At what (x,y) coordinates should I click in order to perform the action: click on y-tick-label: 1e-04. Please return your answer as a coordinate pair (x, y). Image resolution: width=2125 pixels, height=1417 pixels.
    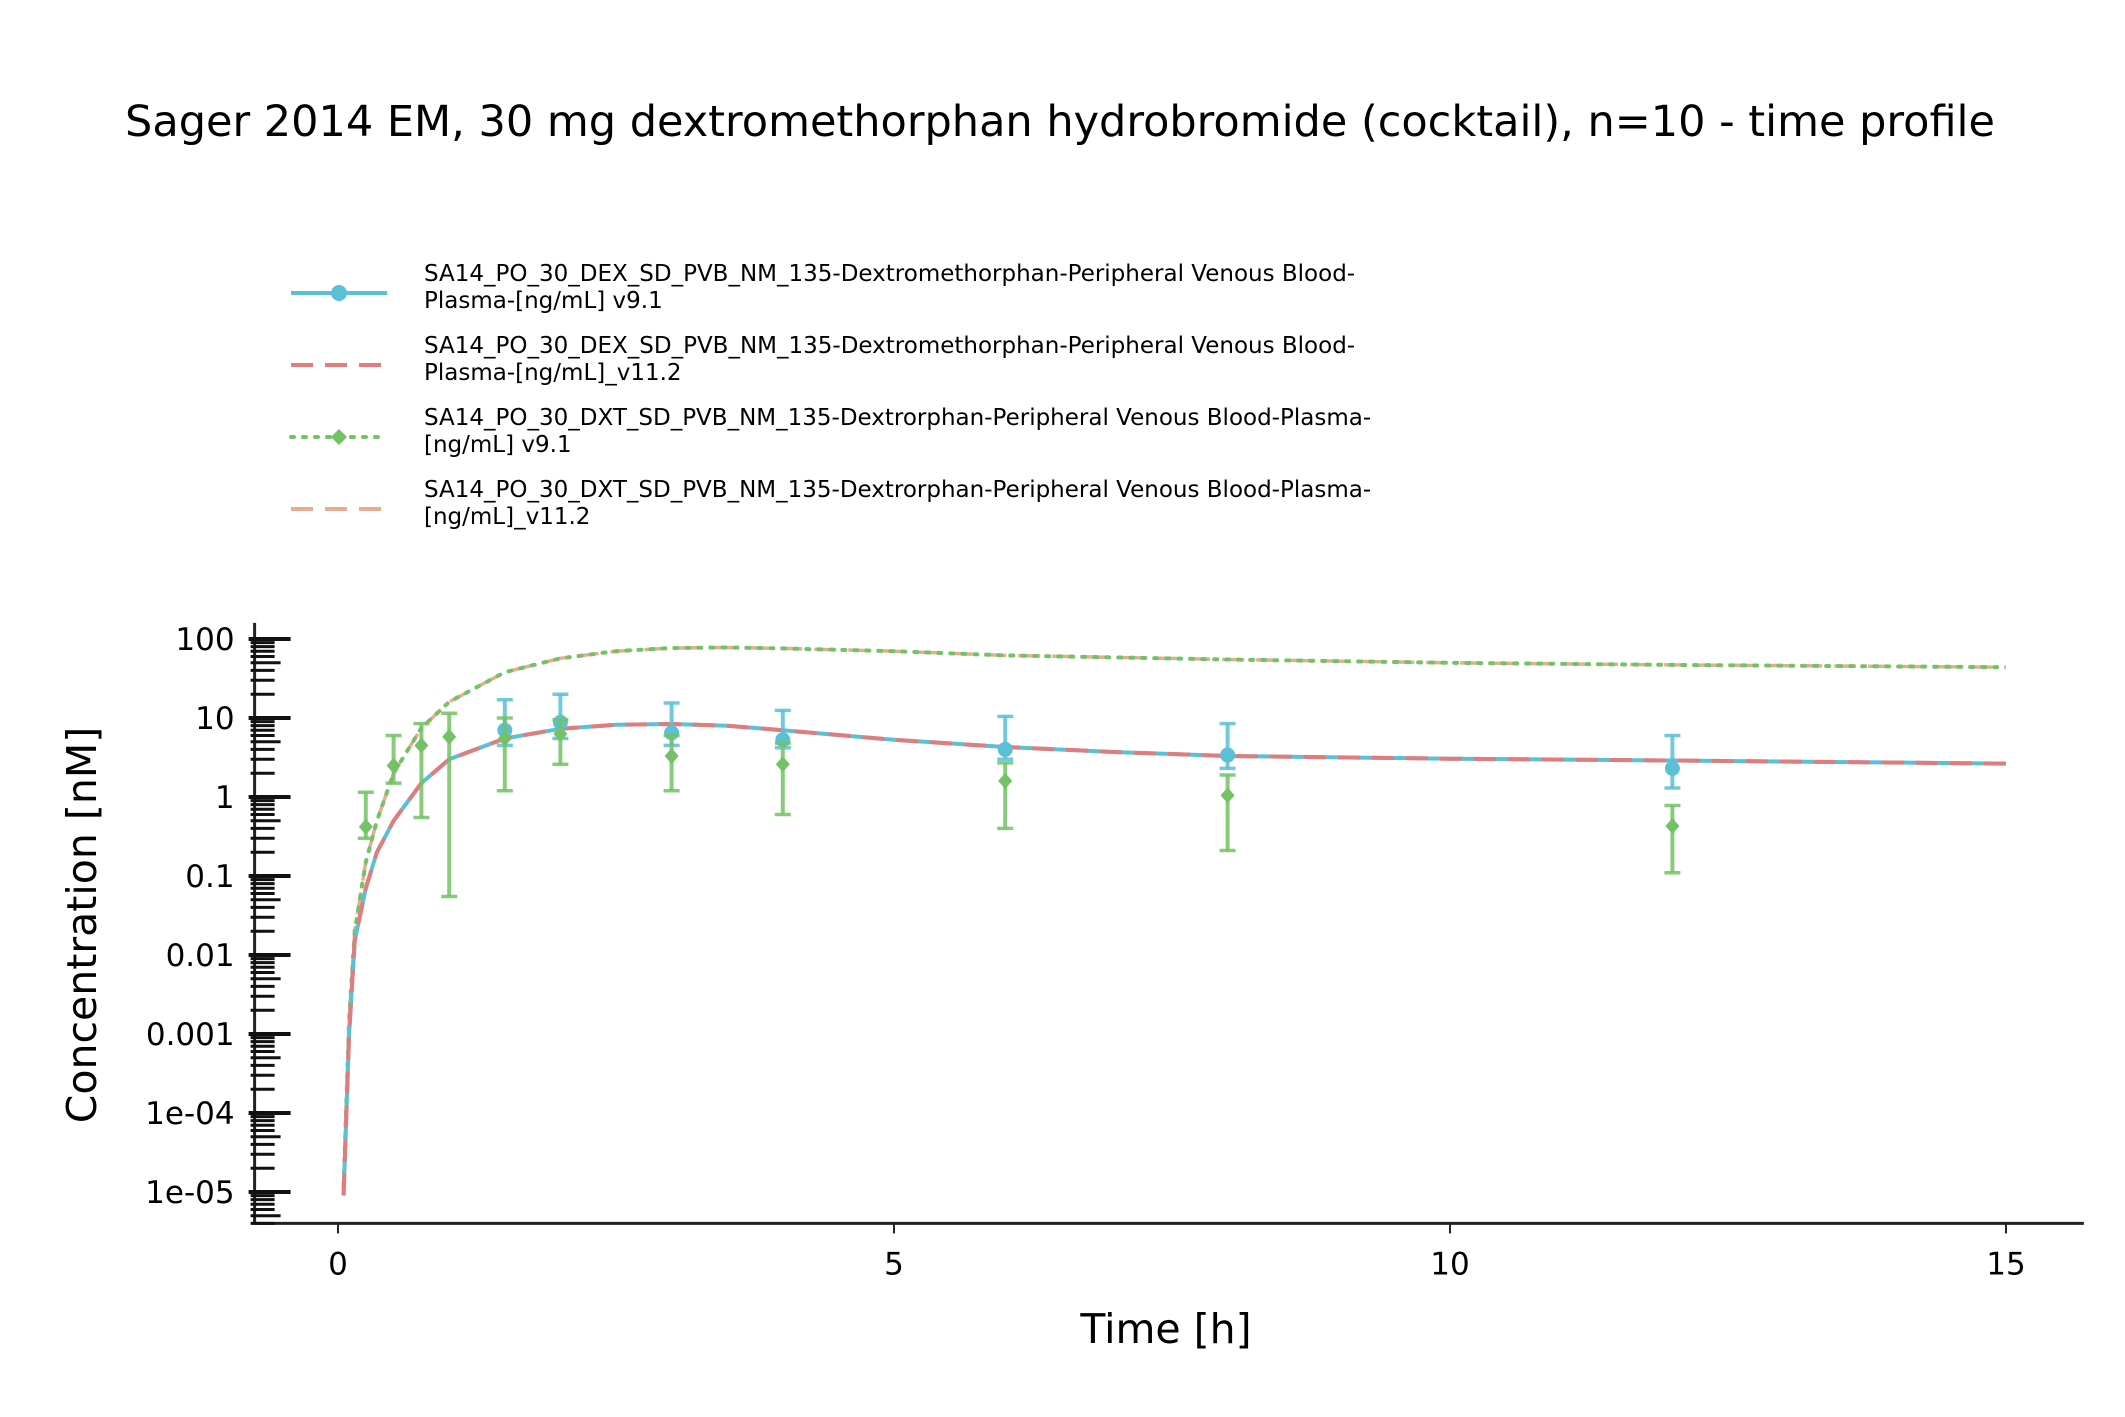
    Looking at the image, I should click on (189, 1114).